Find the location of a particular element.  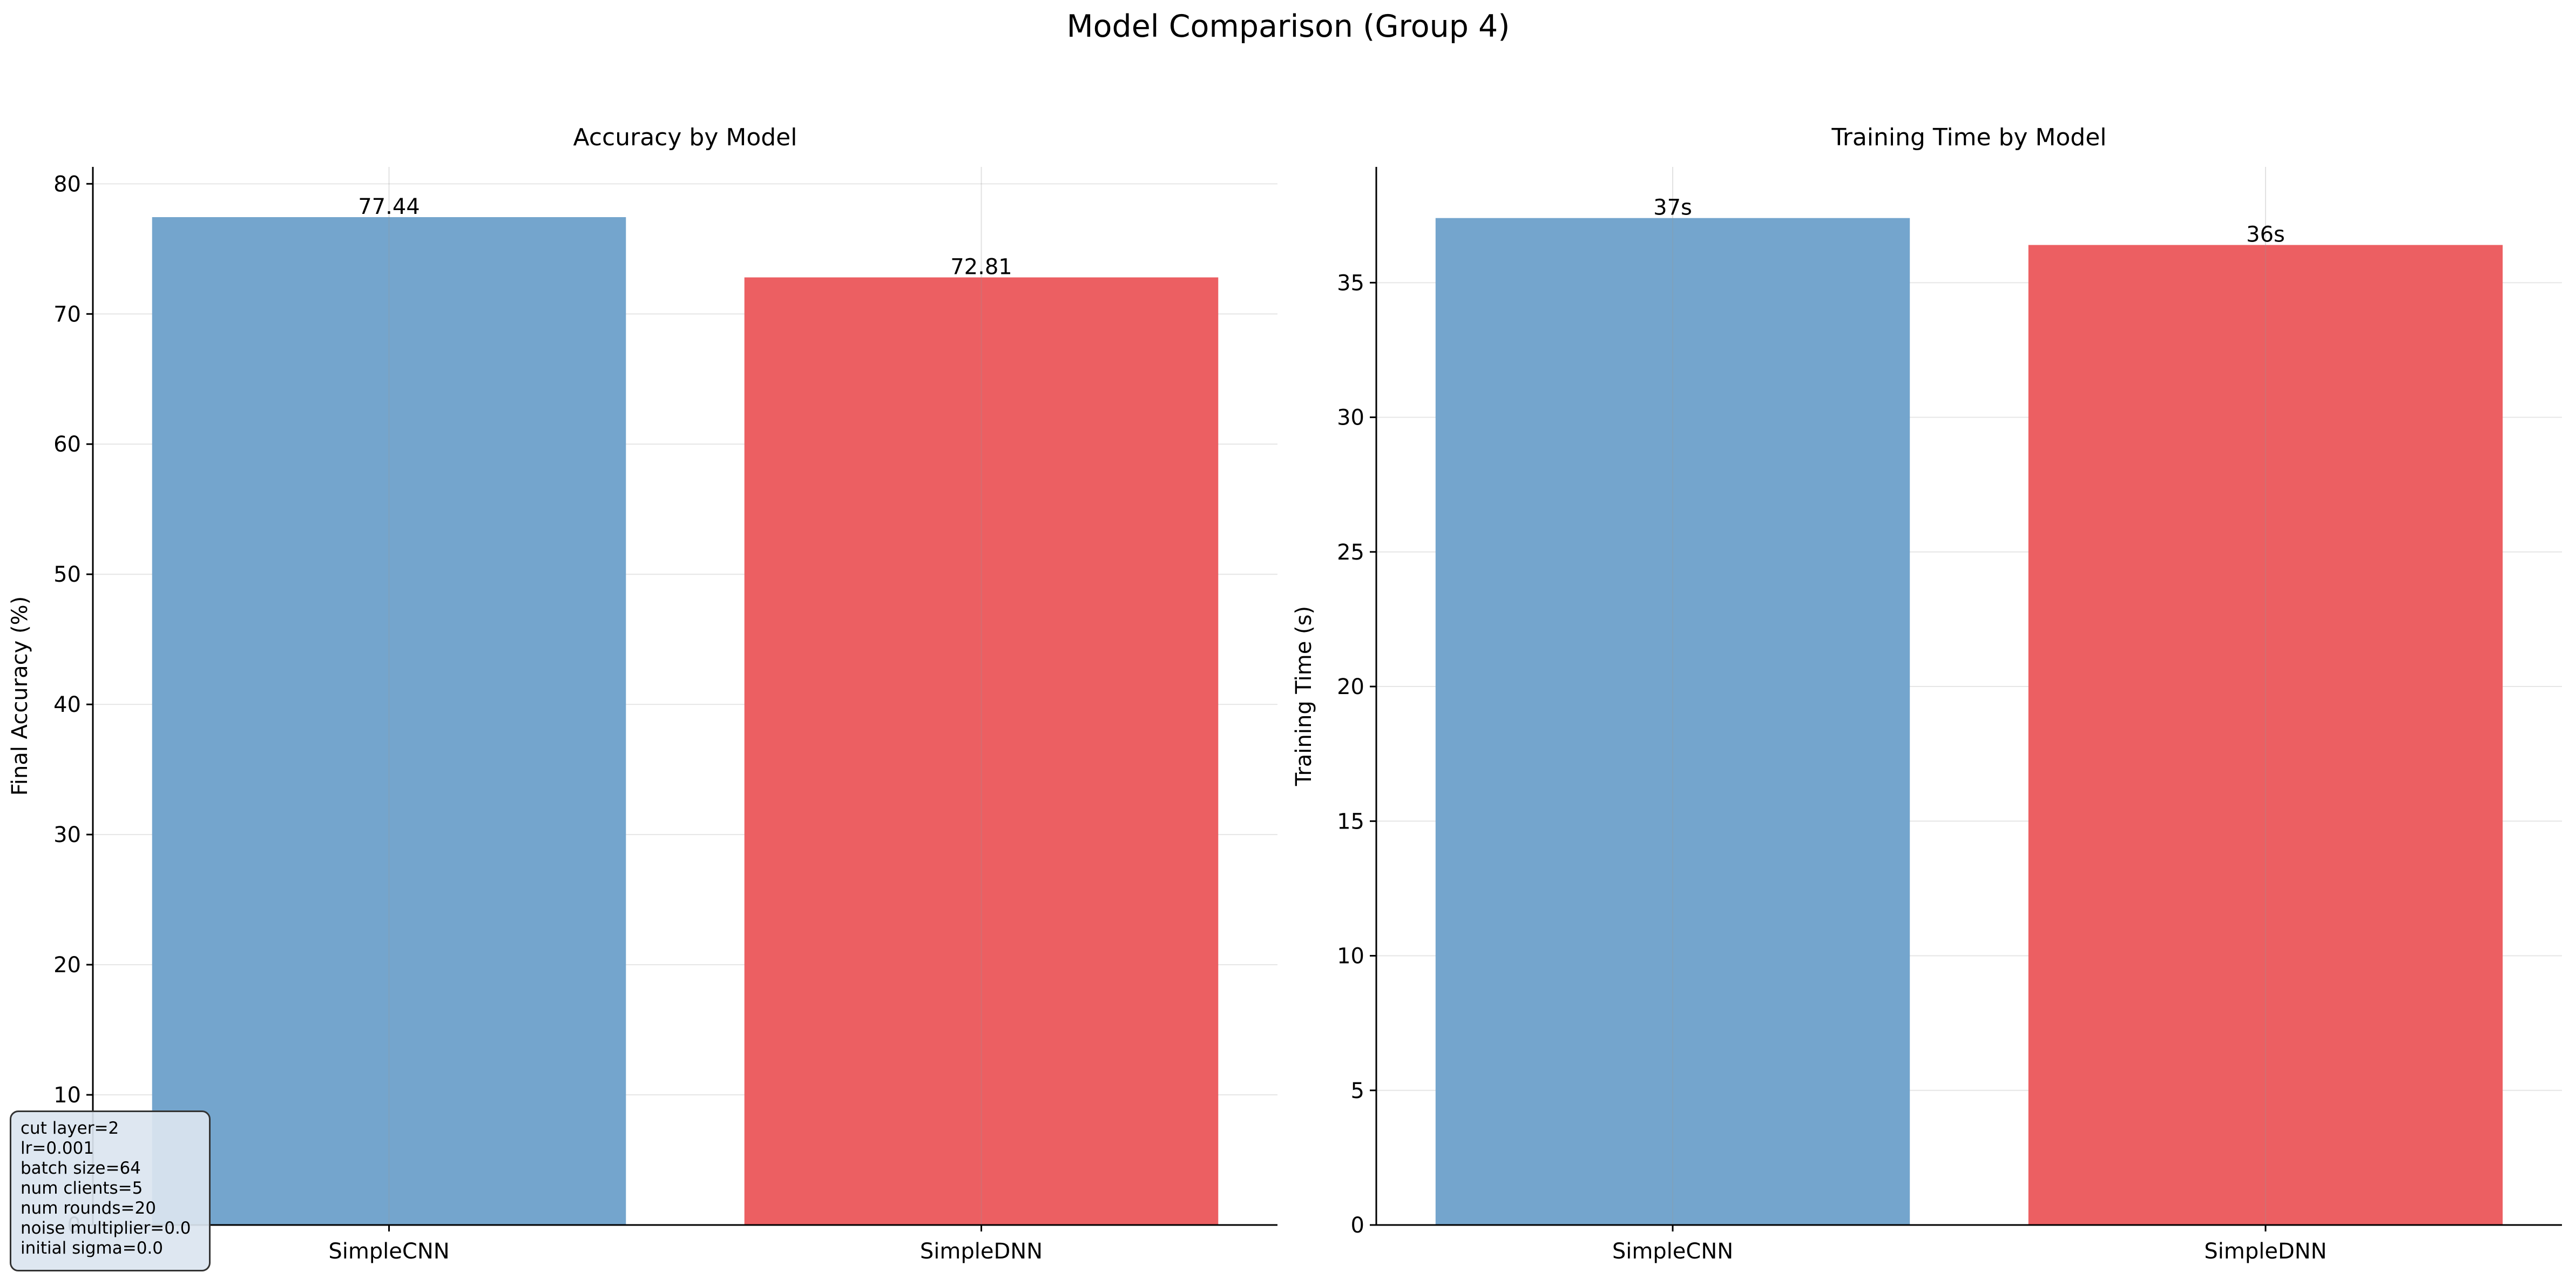

bar-value-label: 72.81 is located at coordinates (981, 267).